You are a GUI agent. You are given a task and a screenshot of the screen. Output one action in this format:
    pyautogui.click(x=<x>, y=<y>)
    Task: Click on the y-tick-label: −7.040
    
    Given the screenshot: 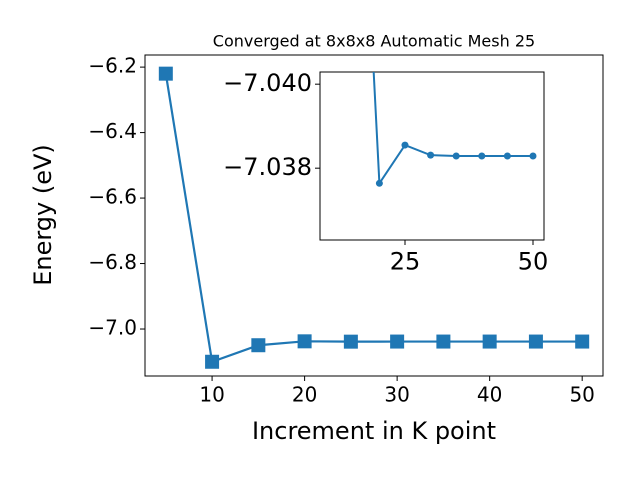 What is the action you would take?
    pyautogui.click(x=267, y=83)
    